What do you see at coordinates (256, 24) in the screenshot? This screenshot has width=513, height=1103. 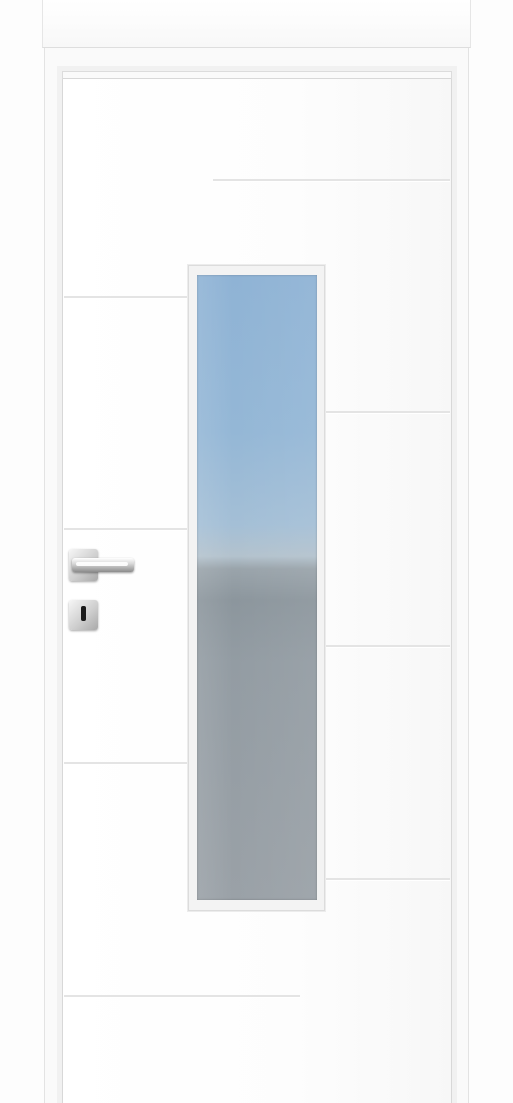 I see `door-header-trim` at bounding box center [256, 24].